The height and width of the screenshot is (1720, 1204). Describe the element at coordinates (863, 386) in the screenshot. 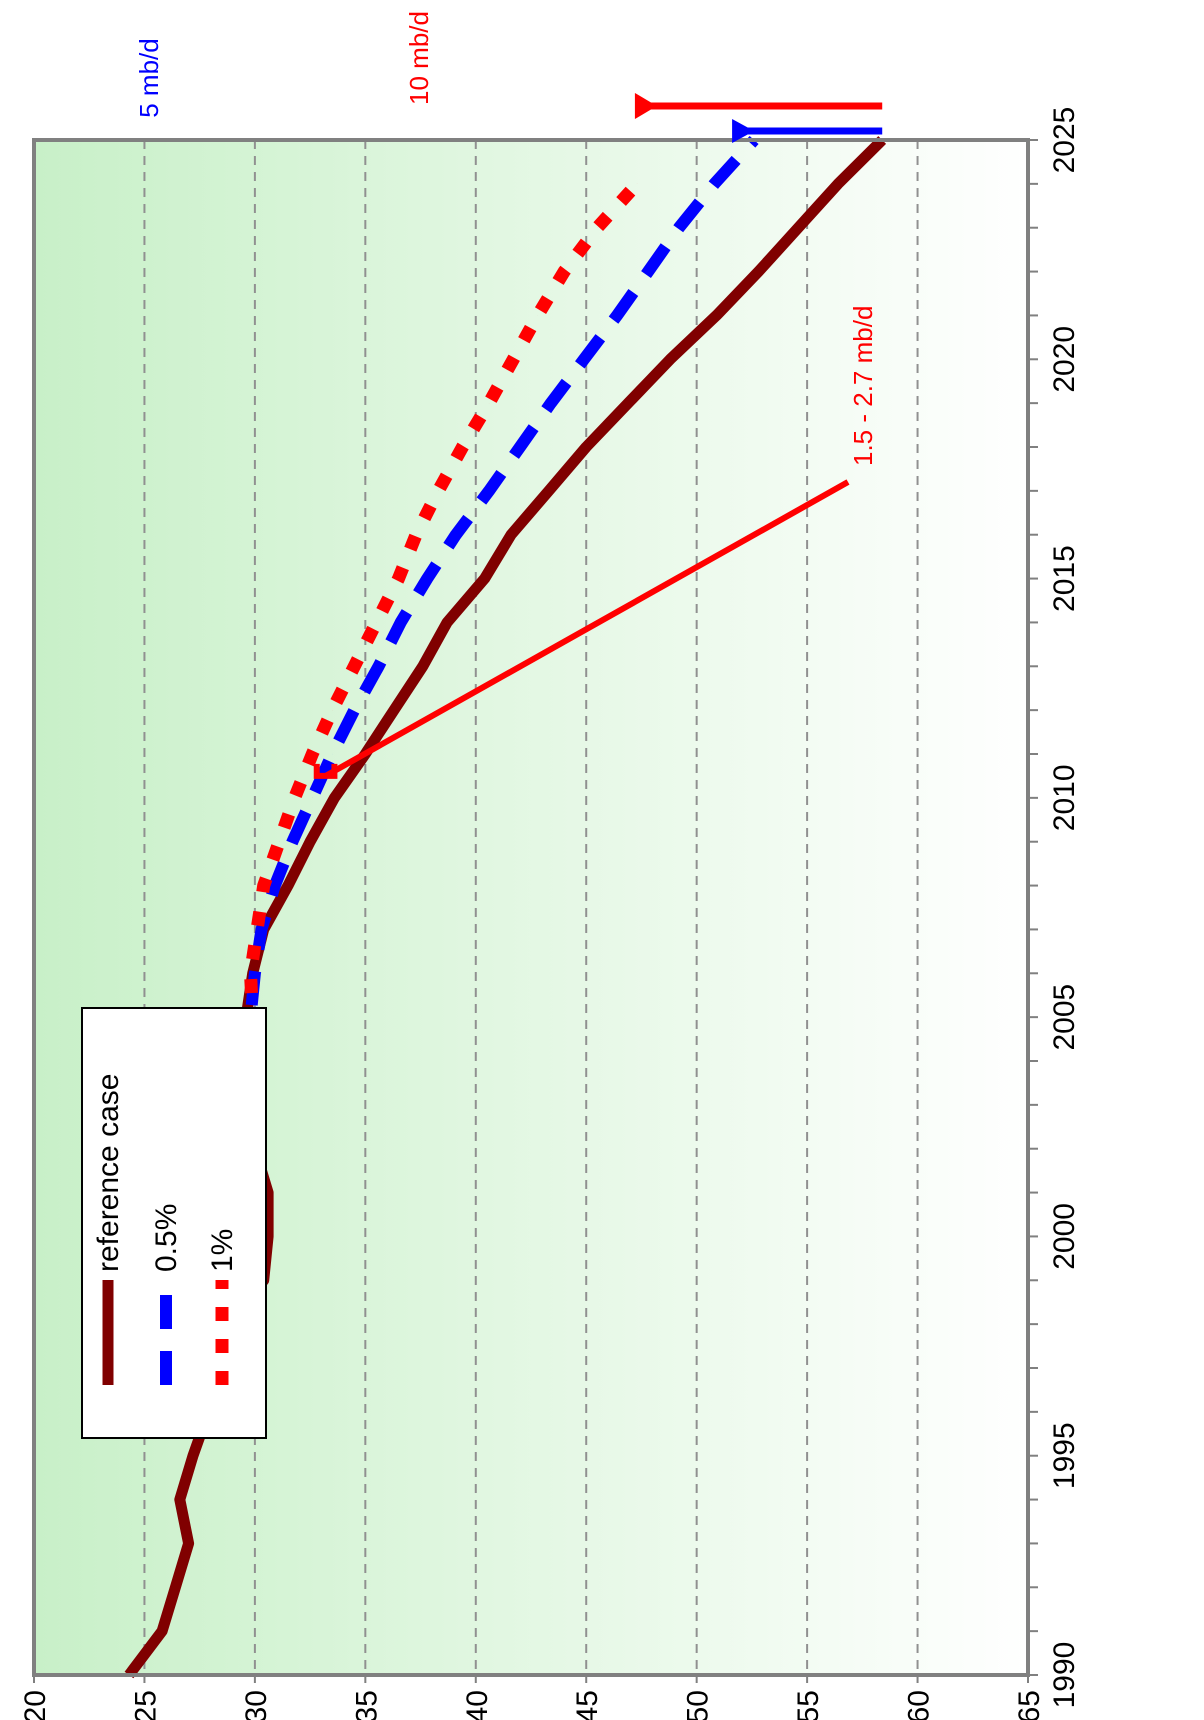

I see `annotation-label-range: 1.5 - 2.7 mb/d` at that location.